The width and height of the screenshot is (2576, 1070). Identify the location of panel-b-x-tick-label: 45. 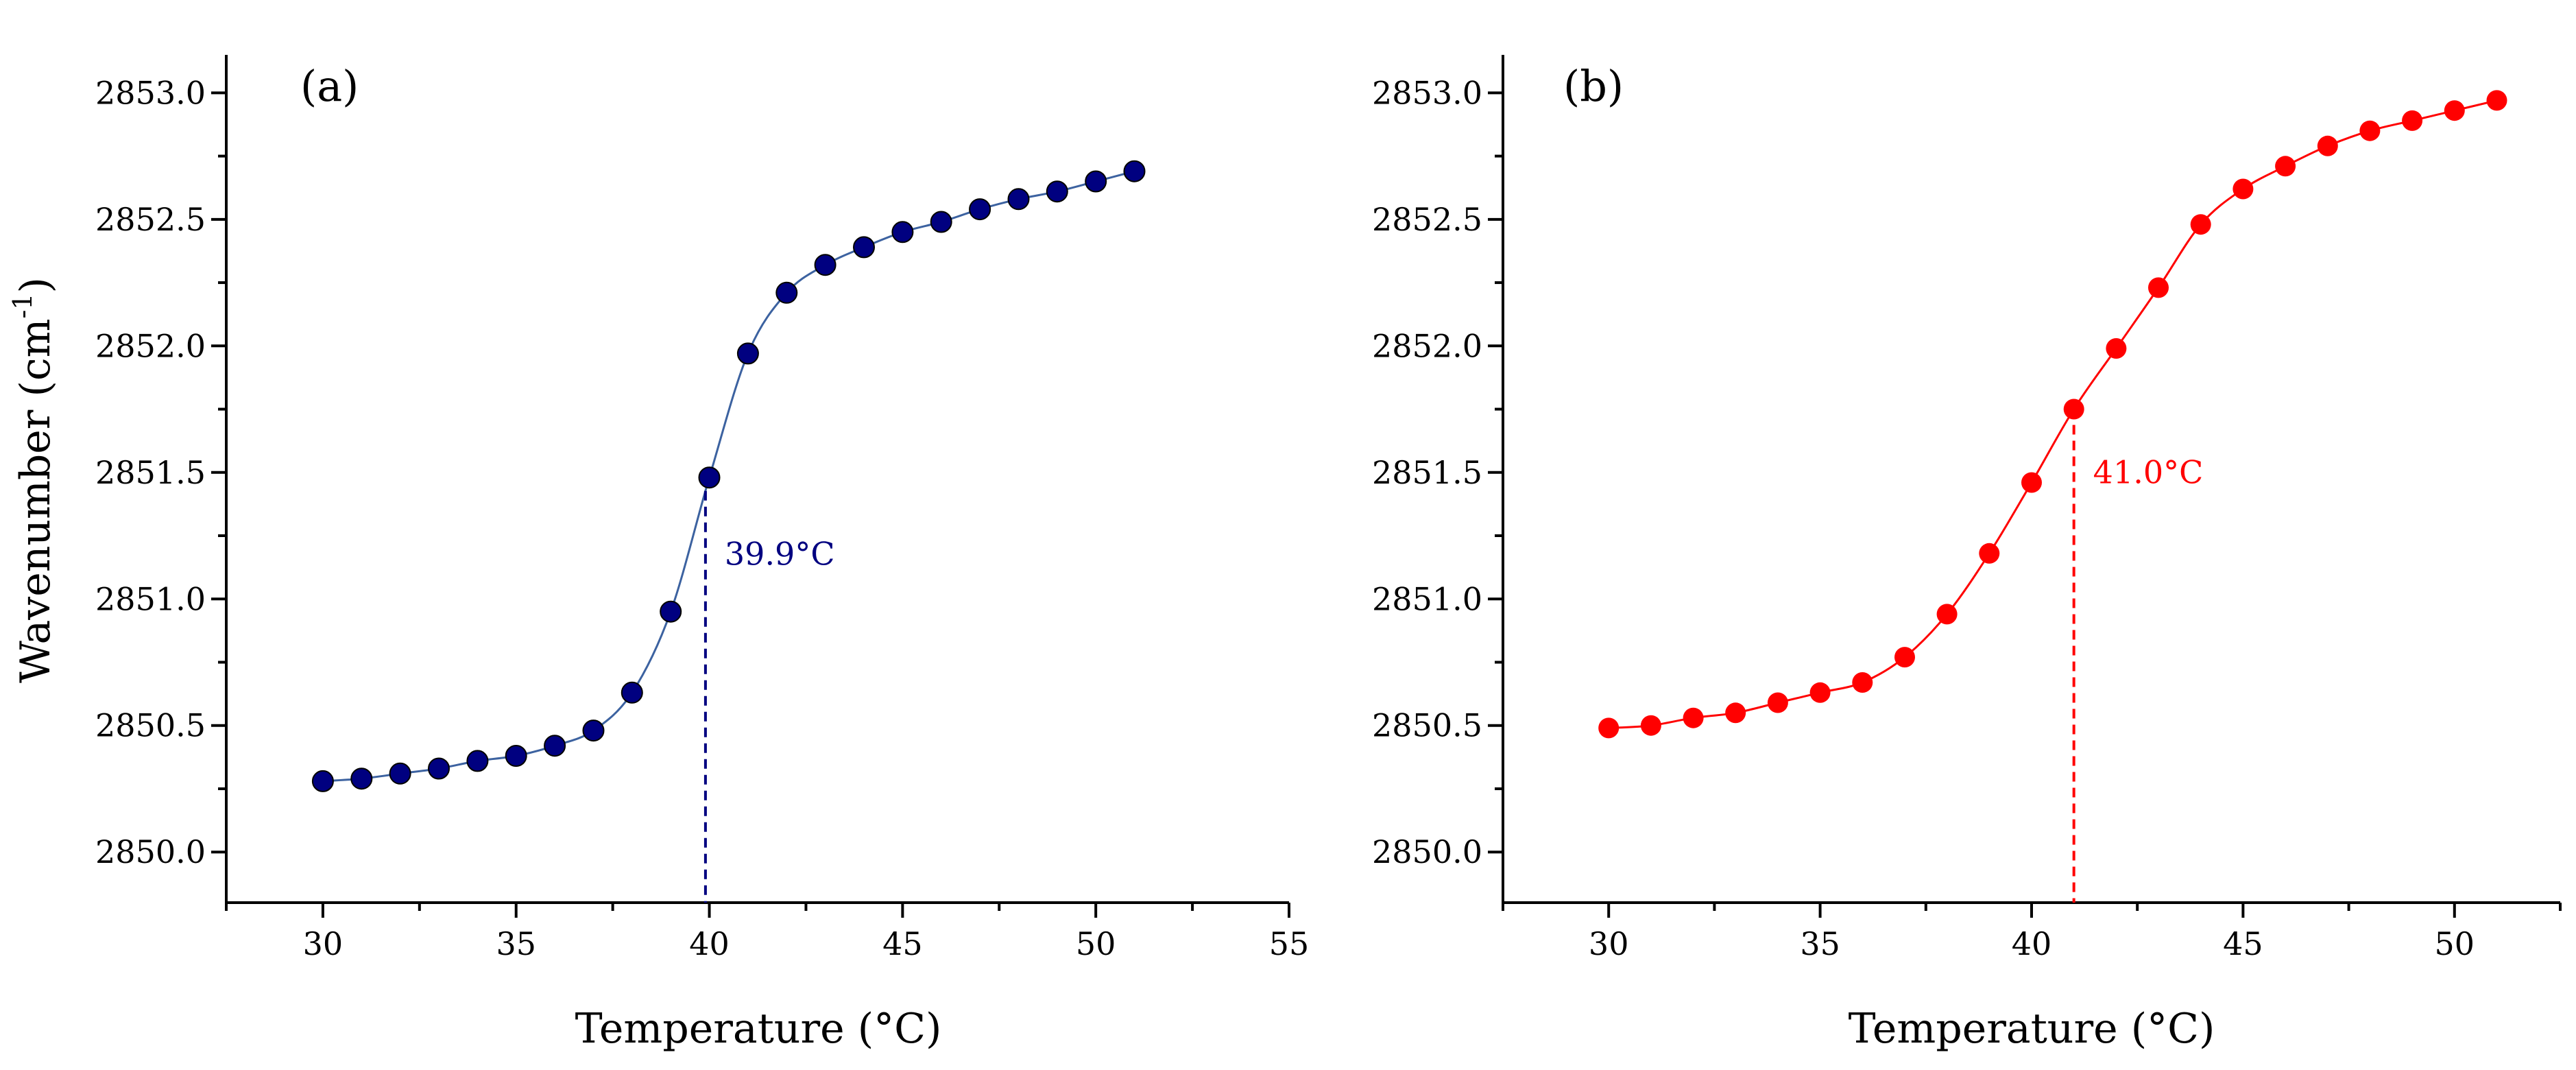
(2243, 943).